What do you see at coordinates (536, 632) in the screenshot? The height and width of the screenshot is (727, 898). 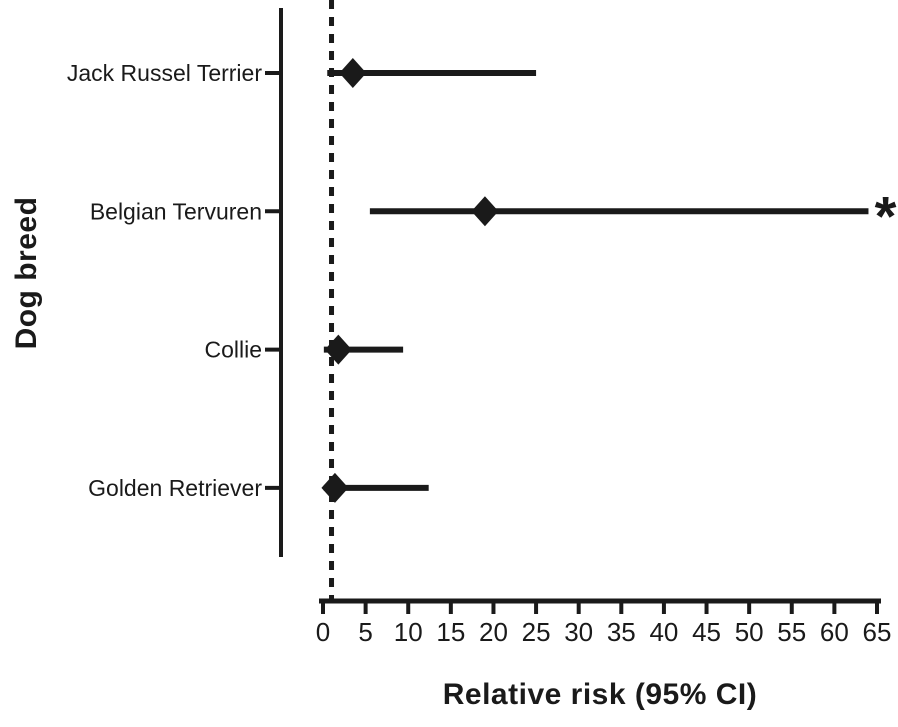 I see `x-tick-label: 25` at bounding box center [536, 632].